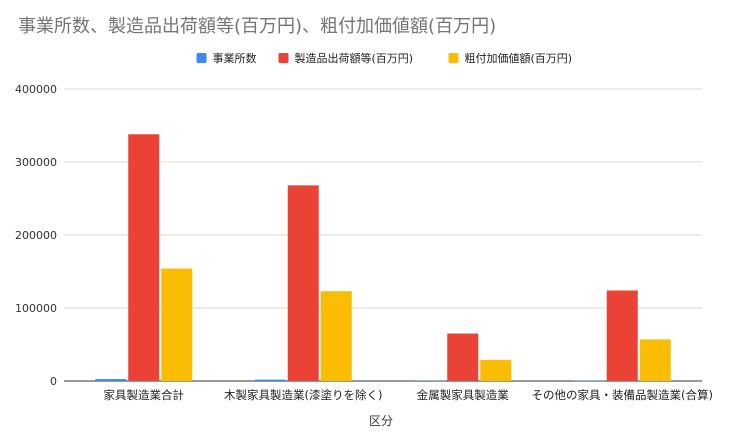 The height and width of the screenshot is (433, 750). What do you see at coordinates (381, 421) in the screenshot?
I see `x-axis-label: 区分` at bounding box center [381, 421].